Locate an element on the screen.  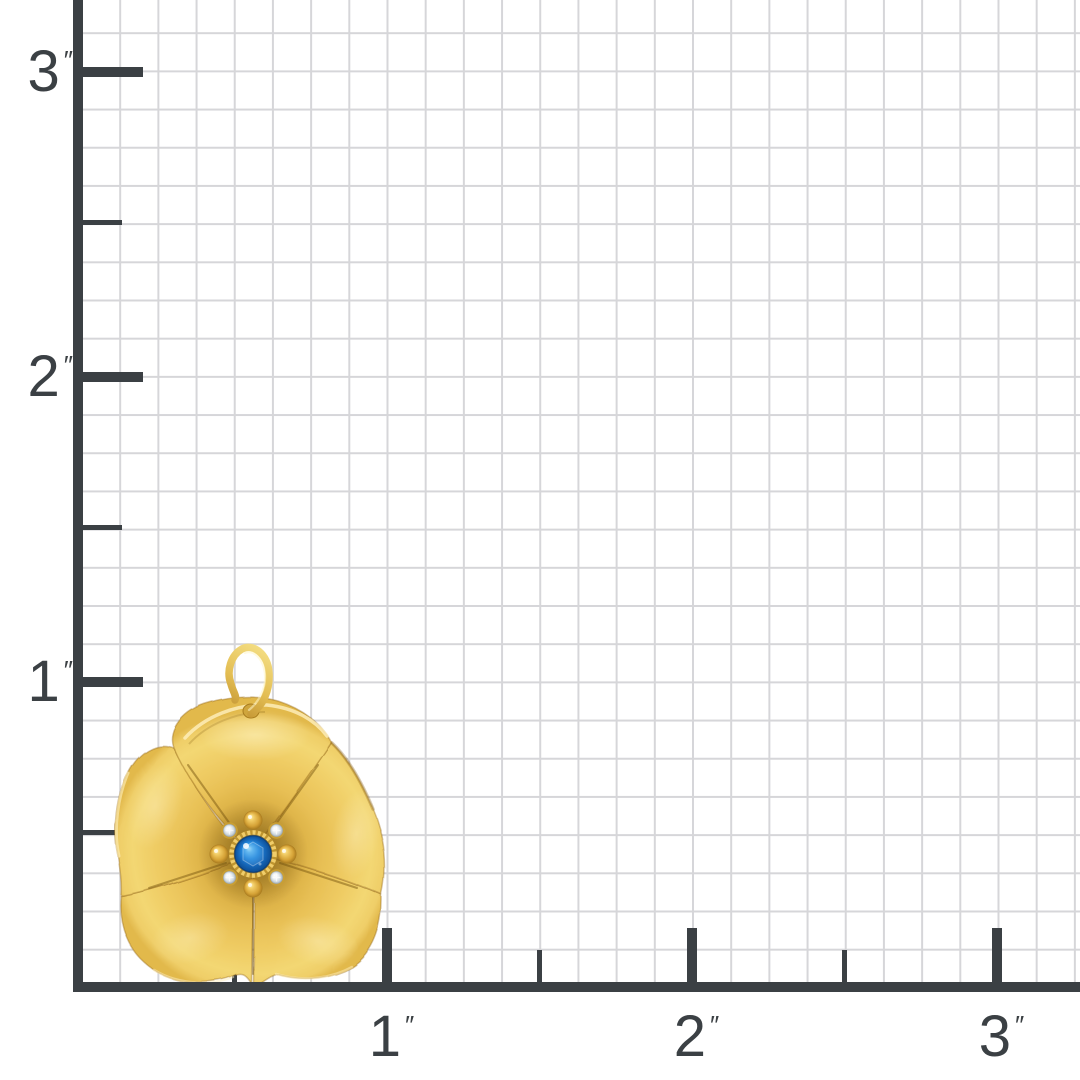
x-label-1in: 1 ″ is located at coordinates (392, 1037).